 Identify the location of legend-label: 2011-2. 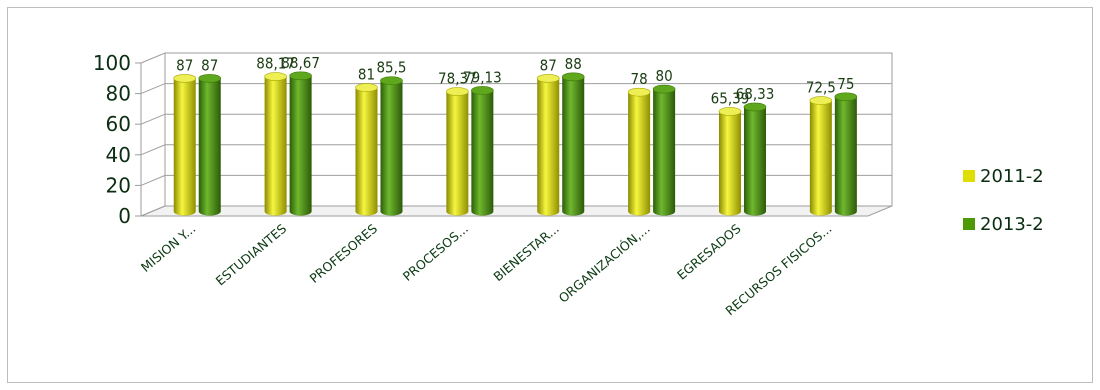
(1012, 176).